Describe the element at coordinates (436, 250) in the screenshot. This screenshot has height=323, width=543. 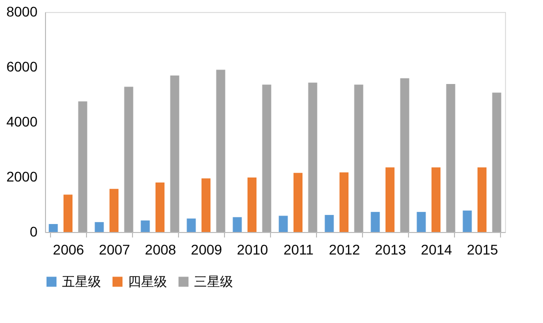
I see `x-tick-label: 2014` at that location.